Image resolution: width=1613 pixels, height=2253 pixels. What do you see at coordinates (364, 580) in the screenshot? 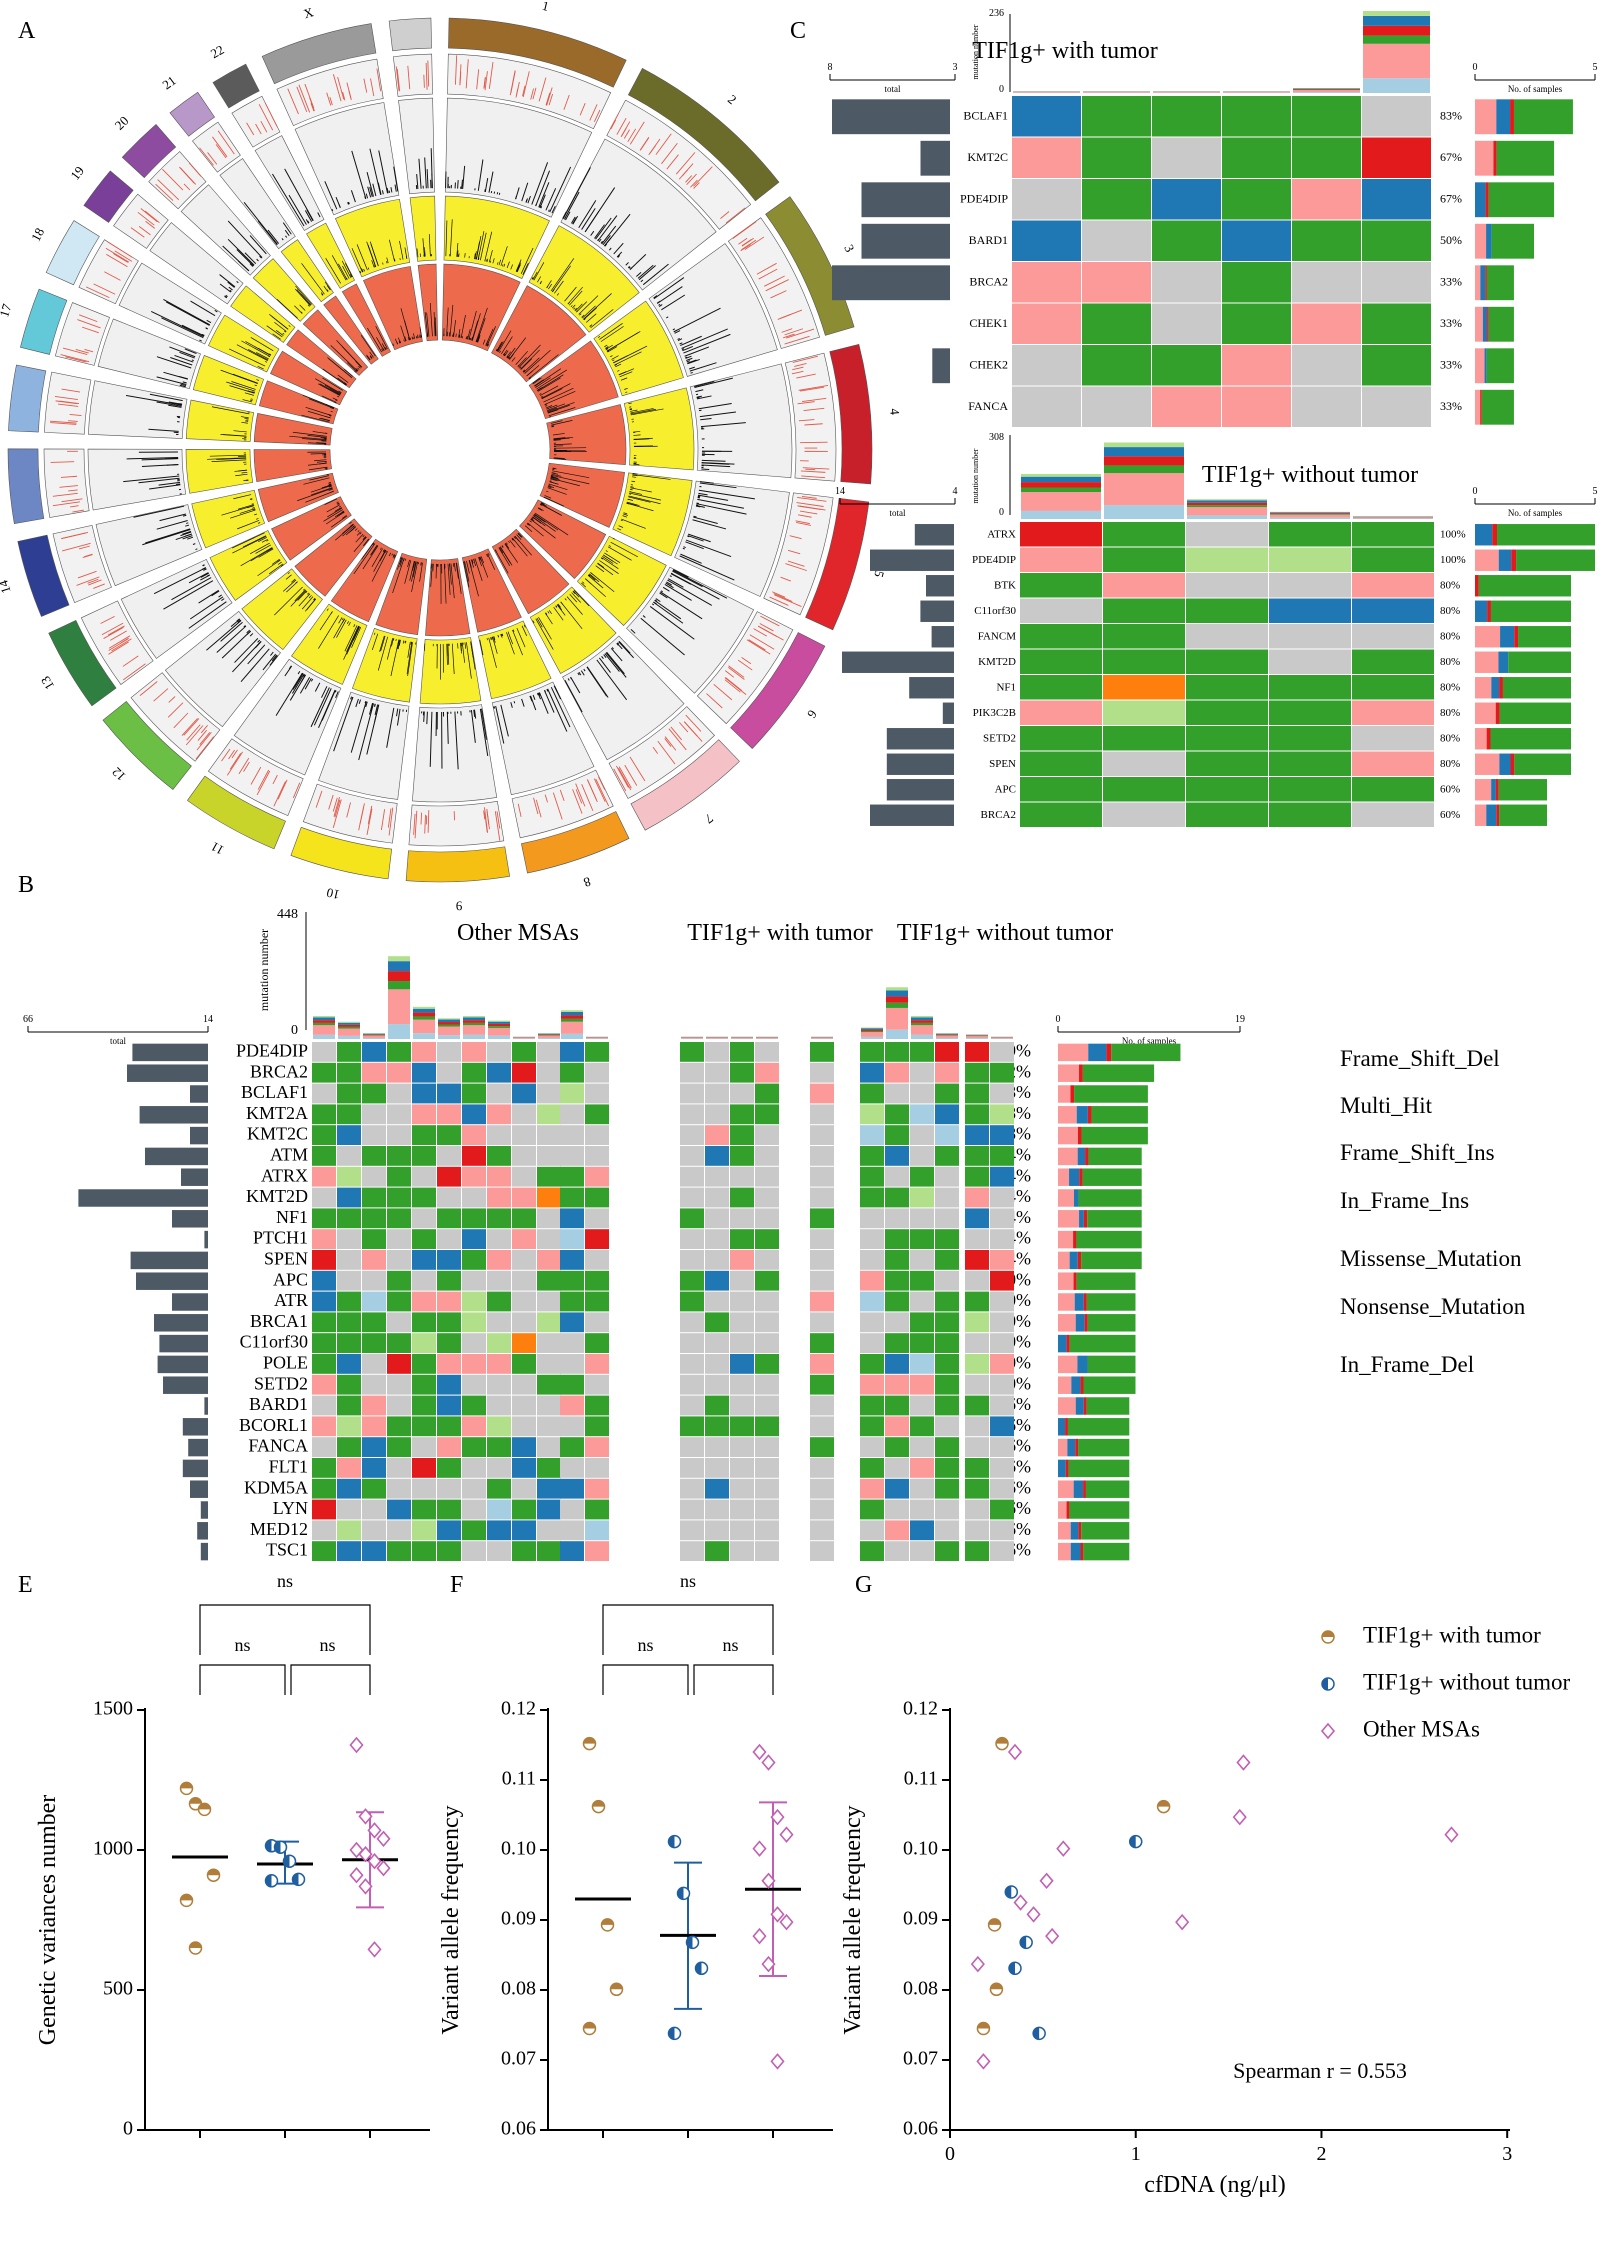
I see `orange-track` at bounding box center [364, 580].